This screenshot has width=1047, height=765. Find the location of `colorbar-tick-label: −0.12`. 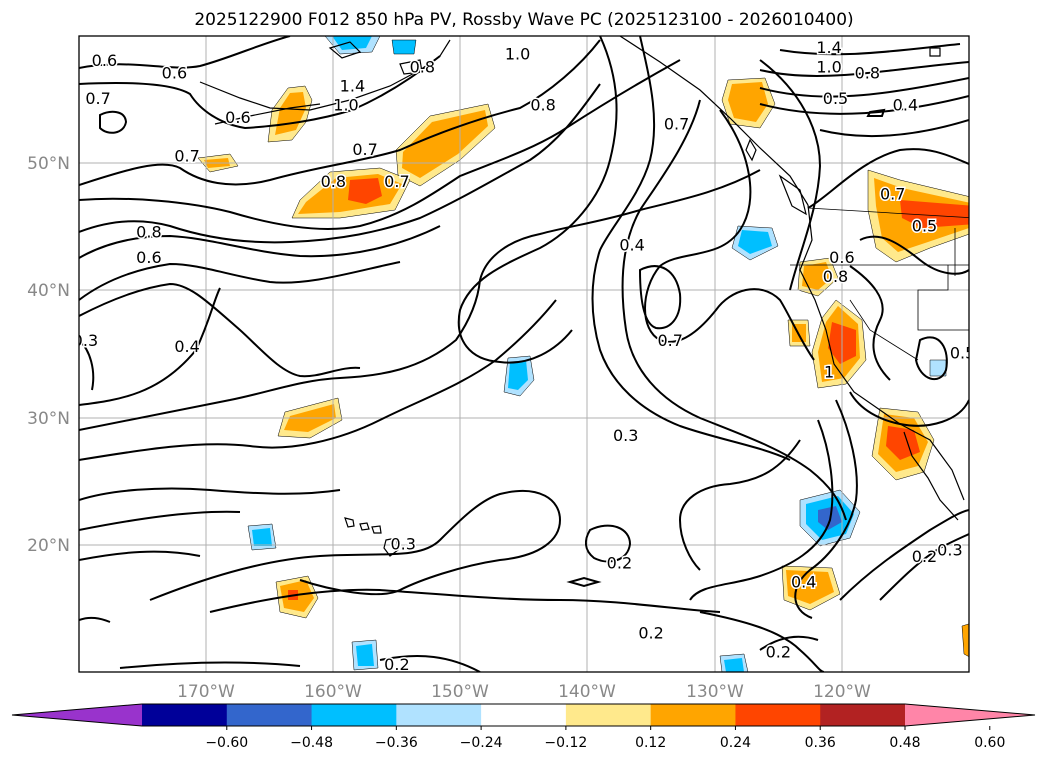

colorbar-tick-label: −0.12 is located at coordinates (565, 743).